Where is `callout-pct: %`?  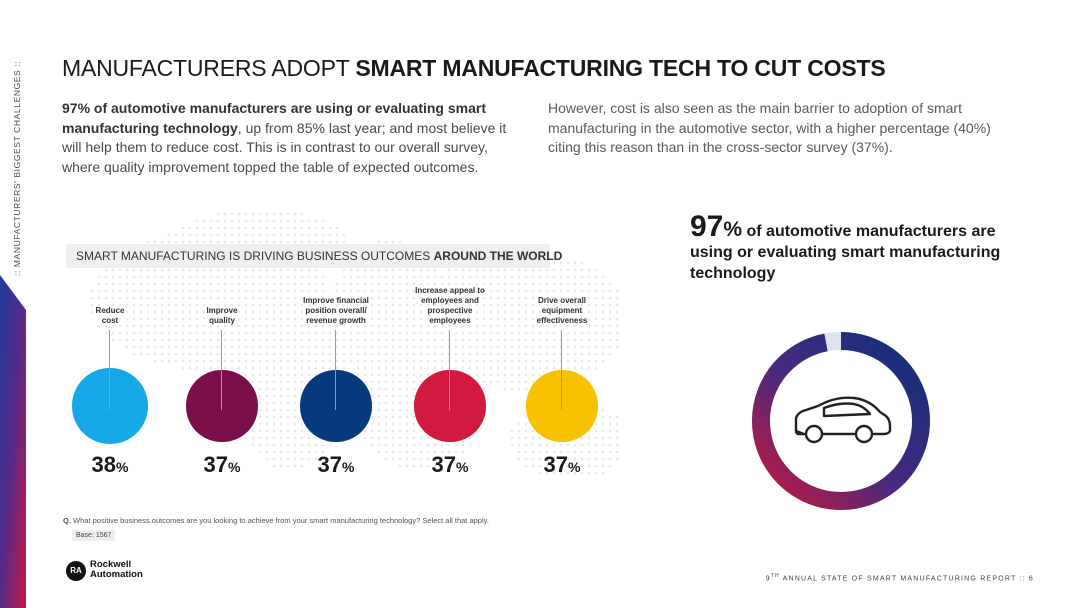
callout-pct: % is located at coordinates (733, 229).